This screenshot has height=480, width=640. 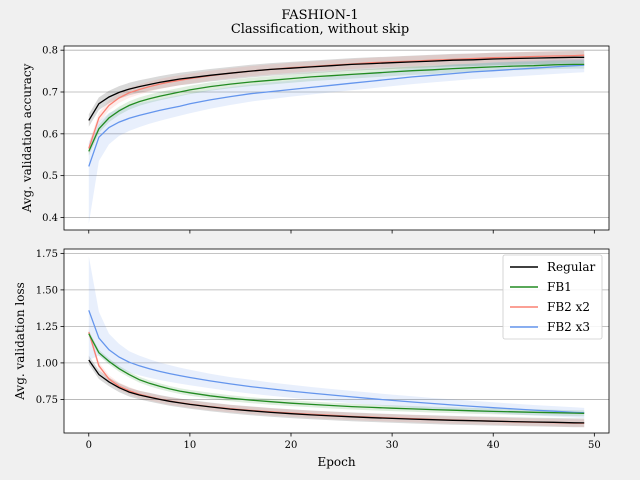 I want to click on series-band-fb1, so click(x=336, y=373).